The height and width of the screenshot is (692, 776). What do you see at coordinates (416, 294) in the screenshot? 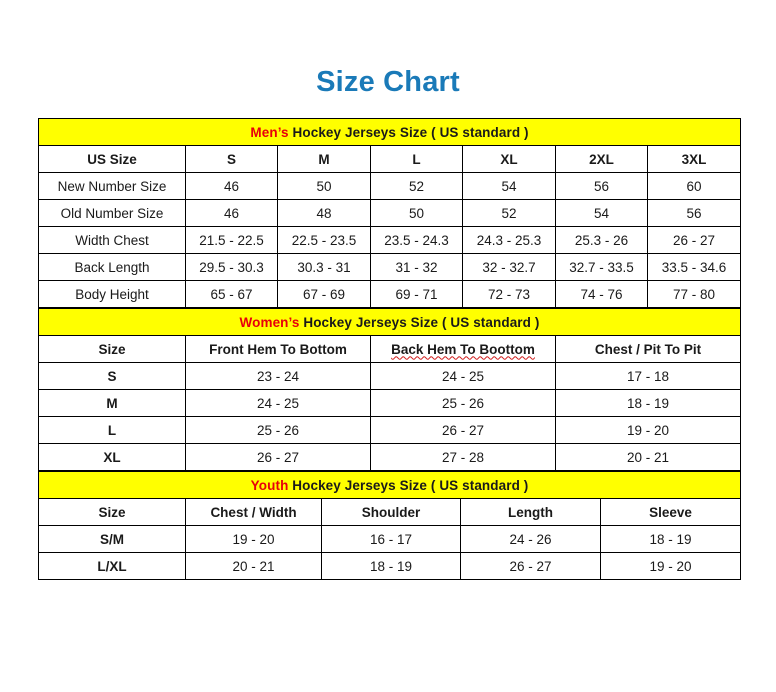
I see `mens-cell-4-2: 69 - 71` at bounding box center [416, 294].